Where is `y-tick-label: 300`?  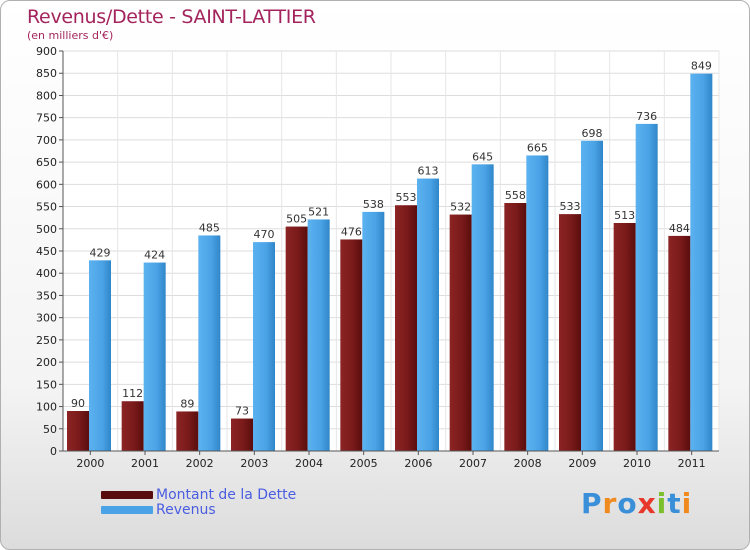 y-tick-label: 300 is located at coordinates (46, 318).